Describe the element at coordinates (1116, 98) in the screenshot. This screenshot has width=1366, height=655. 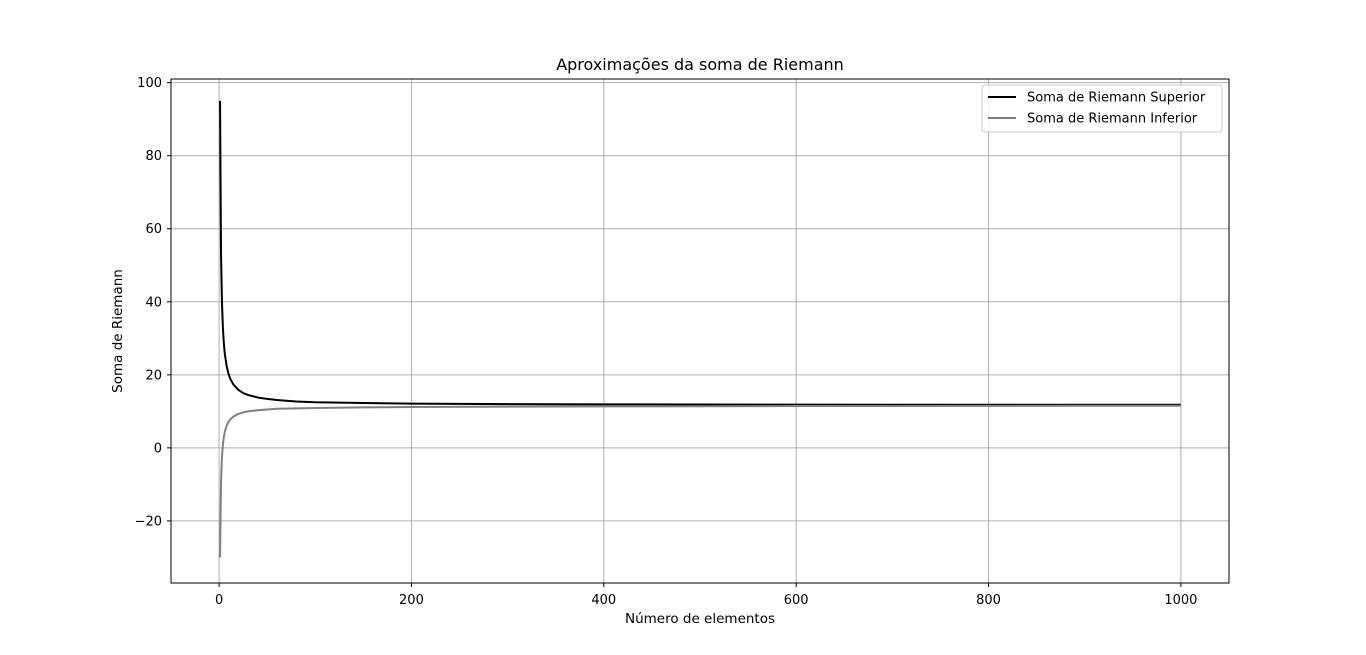
I see `legend-label-superior: Soma de Riemann Superior` at that location.